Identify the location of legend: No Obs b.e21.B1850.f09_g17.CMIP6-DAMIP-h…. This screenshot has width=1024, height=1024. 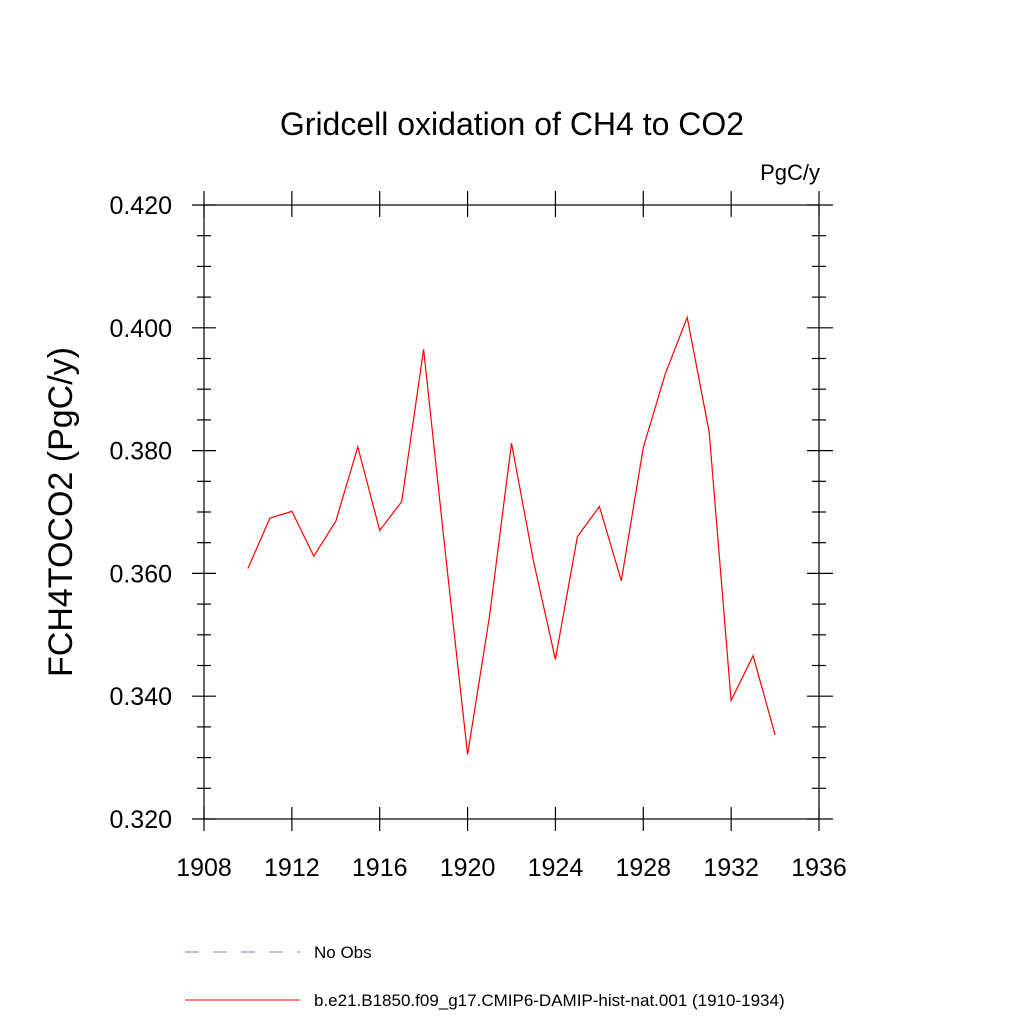
(485, 976).